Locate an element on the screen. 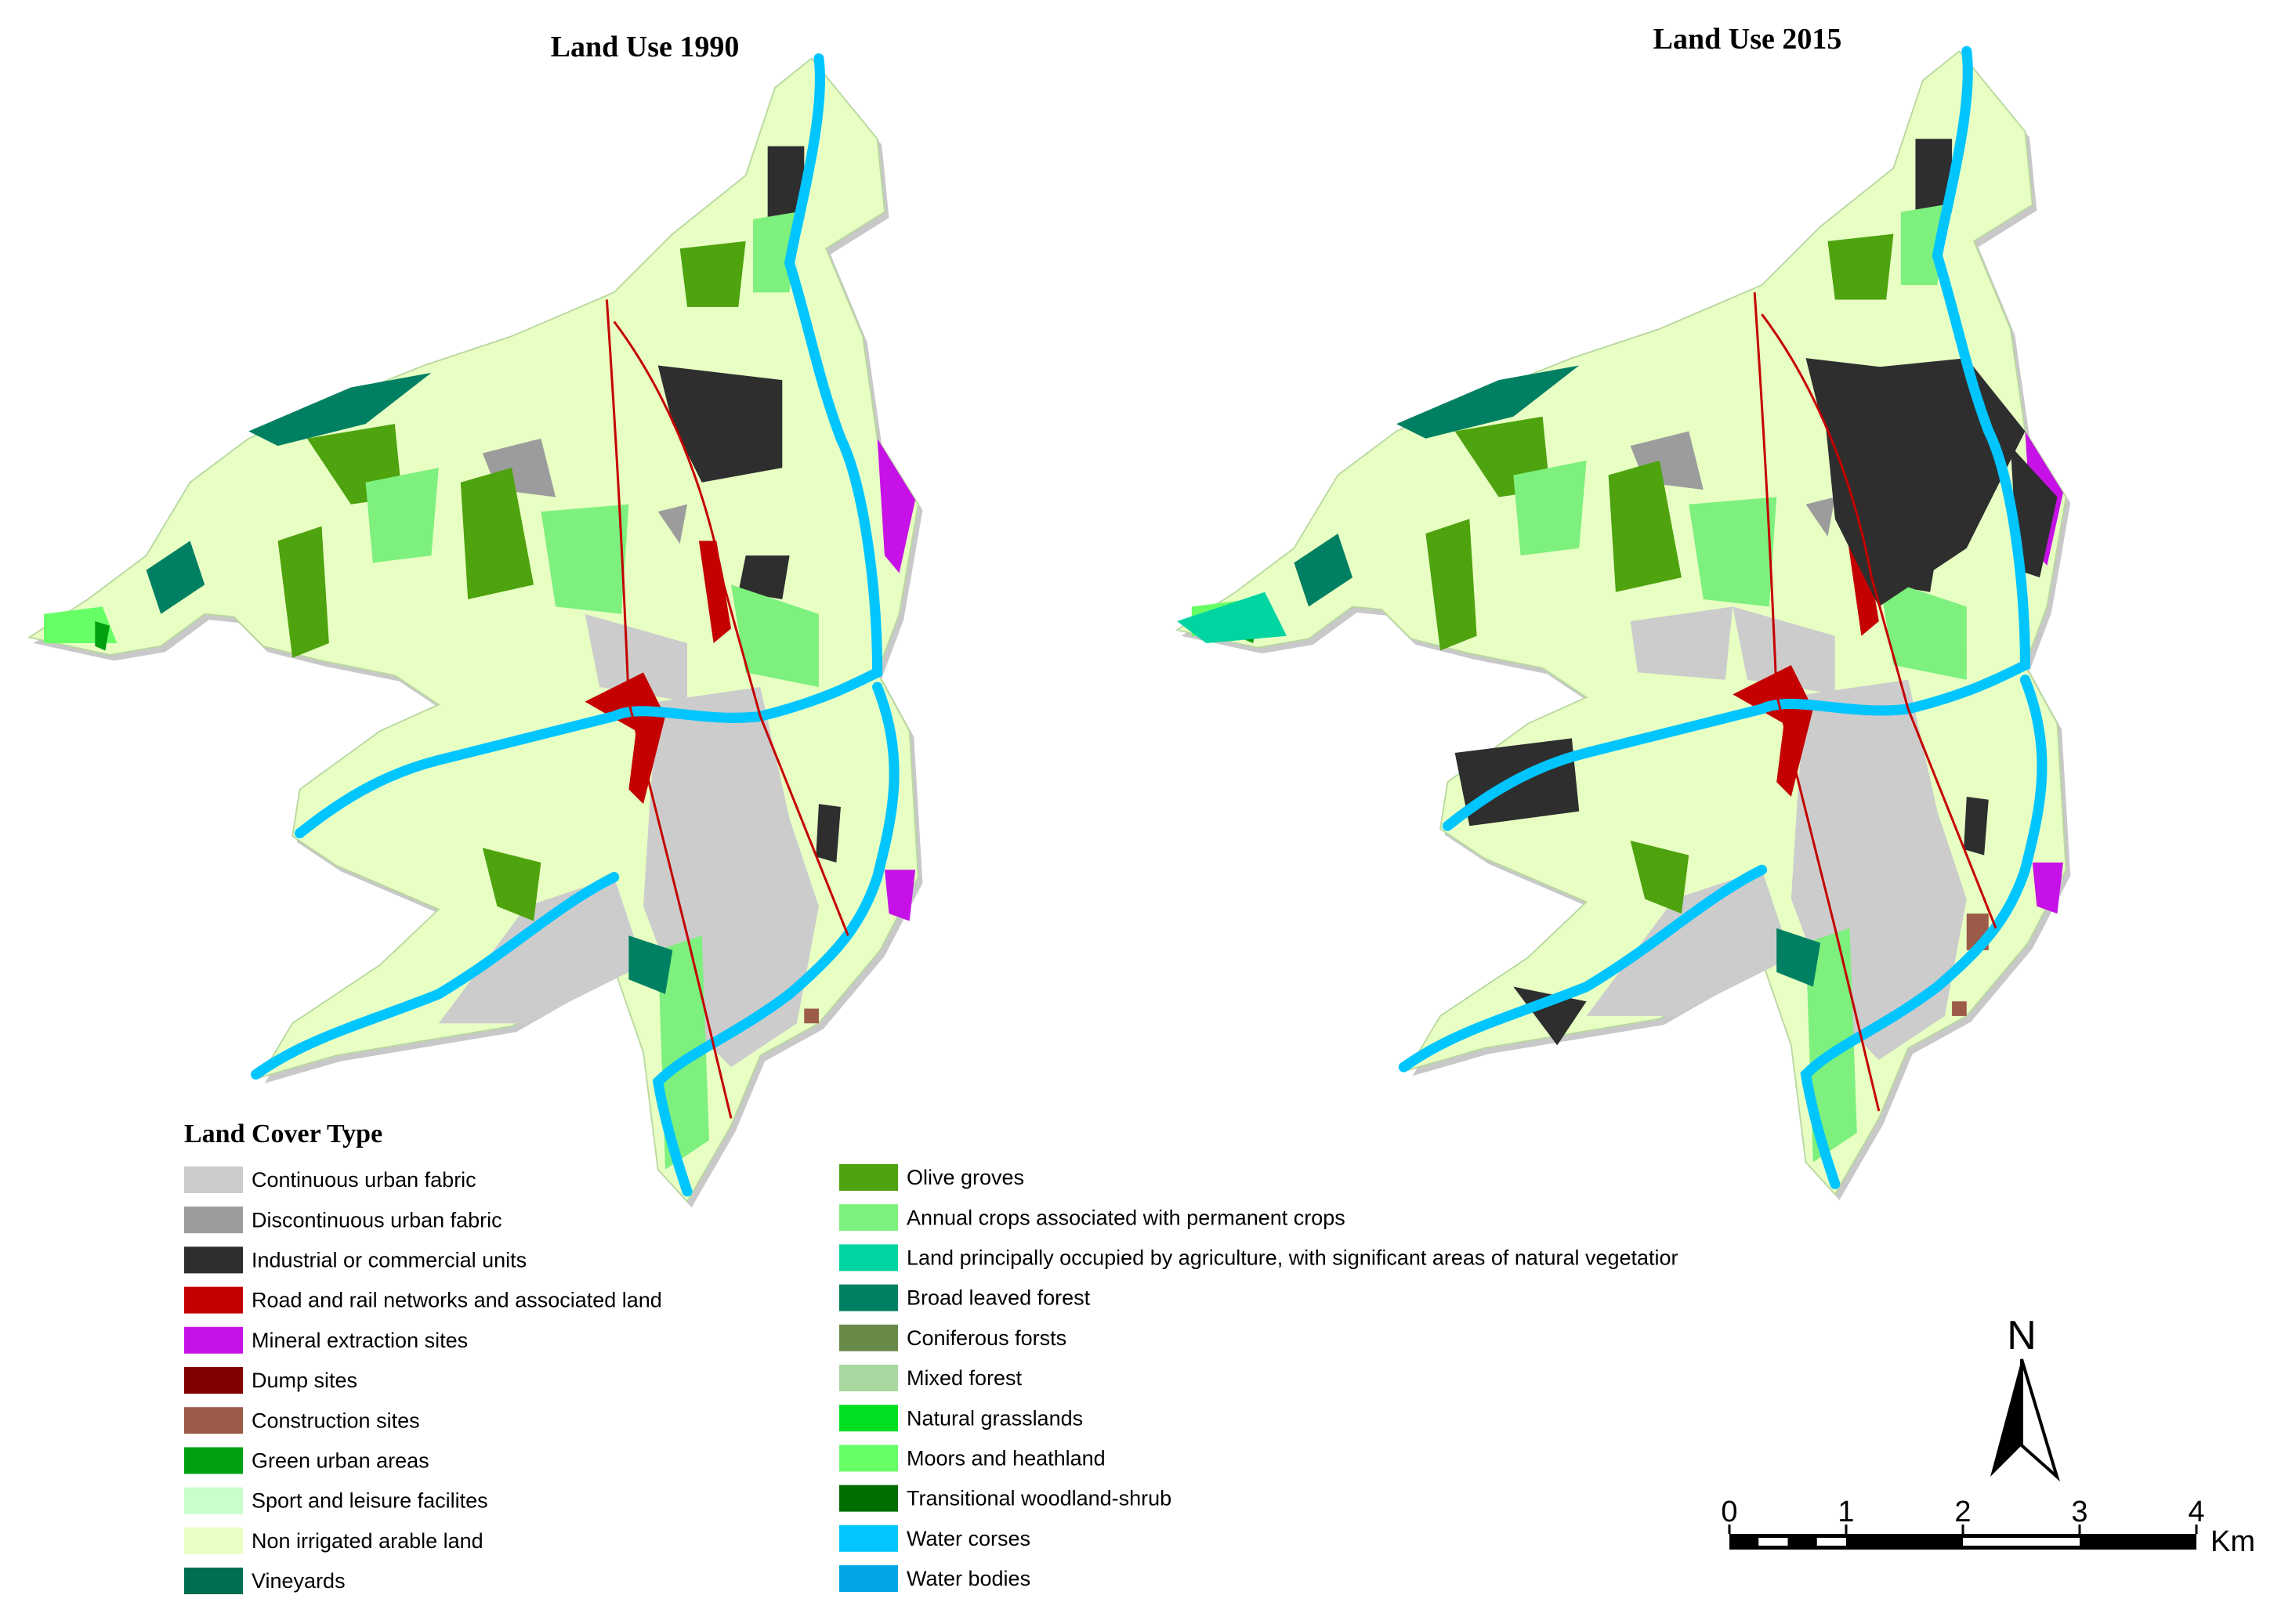  legend-label: Sport and leisure facilites is located at coordinates (370, 1501).